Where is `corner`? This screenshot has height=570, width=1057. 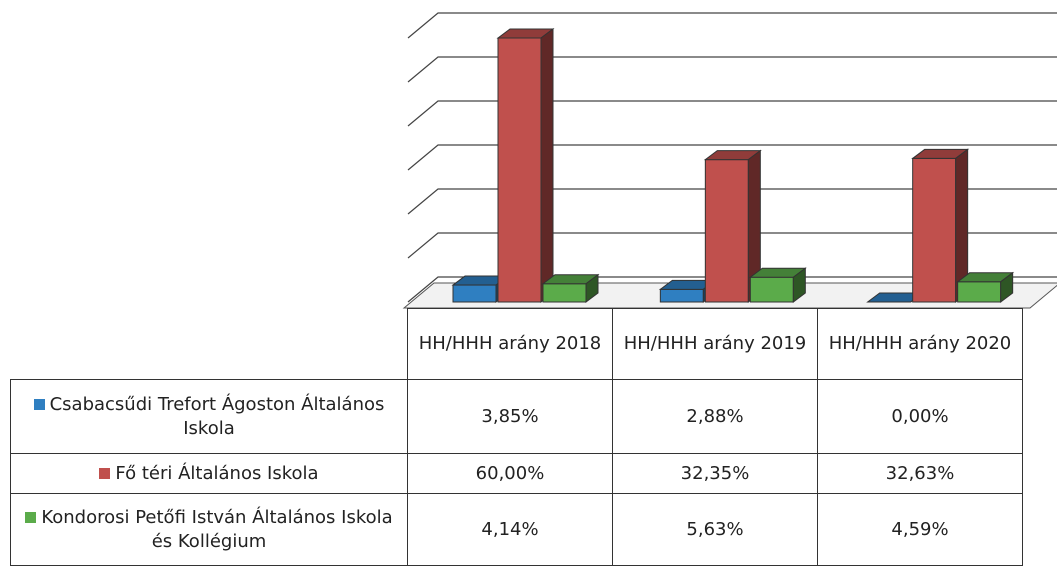
corner is located at coordinates (209, 344).